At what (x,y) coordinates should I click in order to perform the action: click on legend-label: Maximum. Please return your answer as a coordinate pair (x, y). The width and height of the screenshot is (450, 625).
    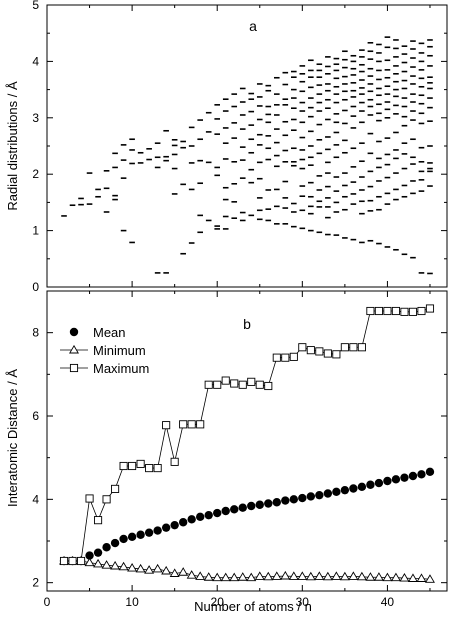
    Looking at the image, I should click on (121, 368).